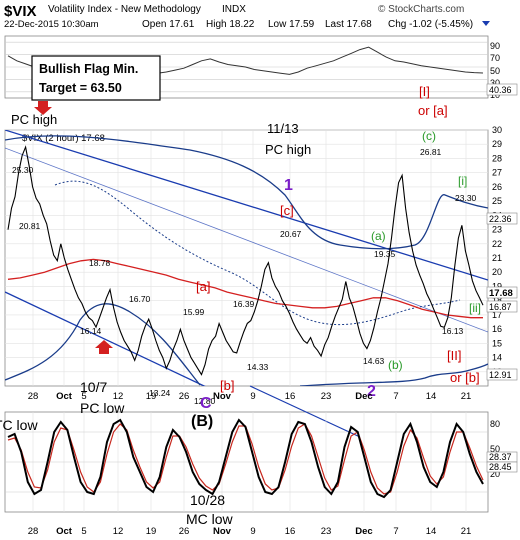  What do you see at coordinates (140, 299) in the screenshot?
I see `value-label-1670: 16.70` at bounding box center [140, 299].